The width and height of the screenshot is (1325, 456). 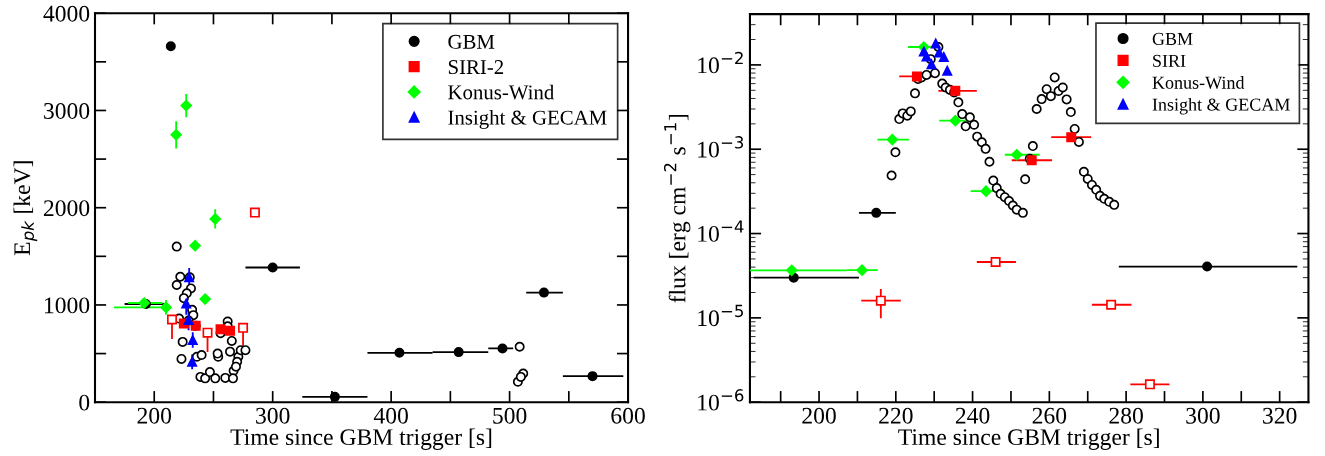 I want to click on y-axis-title: E$_{pk}$ [keV], so click(x=25, y=208).